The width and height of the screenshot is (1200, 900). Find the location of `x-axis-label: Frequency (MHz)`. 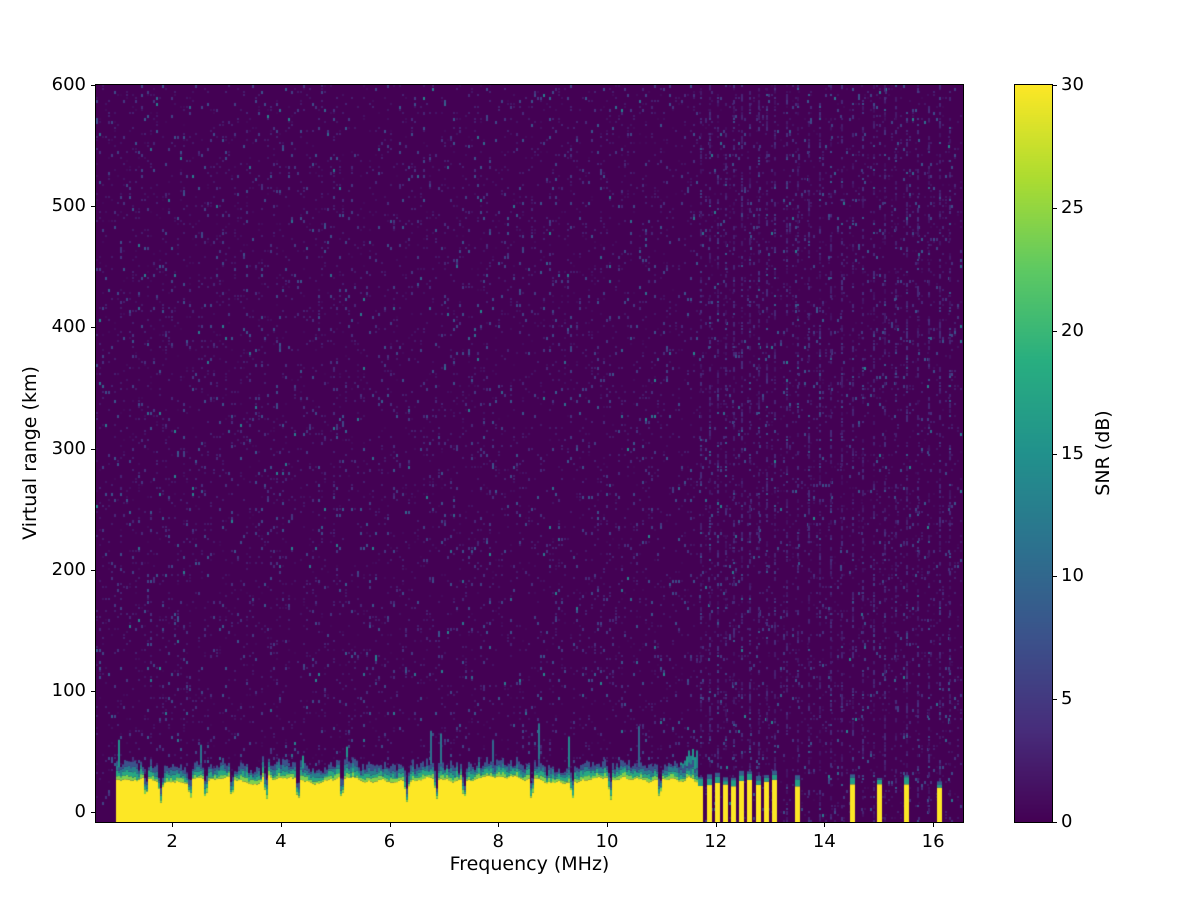

x-axis-label: Frequency (MHz) is located at coordinates (529, 864).